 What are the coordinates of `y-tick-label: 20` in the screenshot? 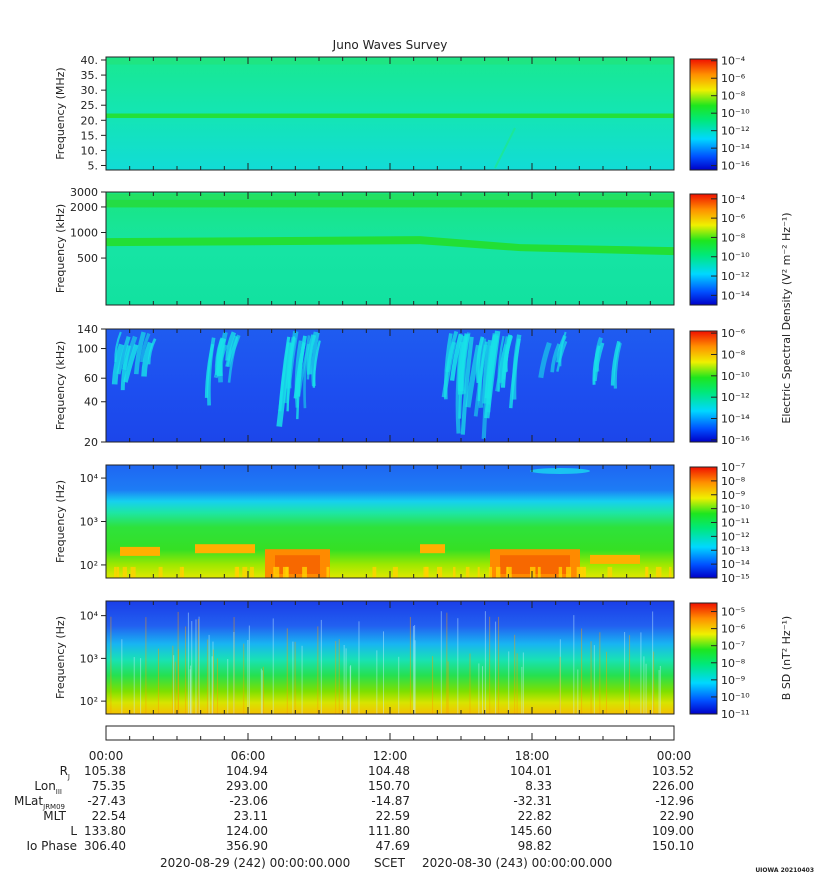 It's located at (91, 442).